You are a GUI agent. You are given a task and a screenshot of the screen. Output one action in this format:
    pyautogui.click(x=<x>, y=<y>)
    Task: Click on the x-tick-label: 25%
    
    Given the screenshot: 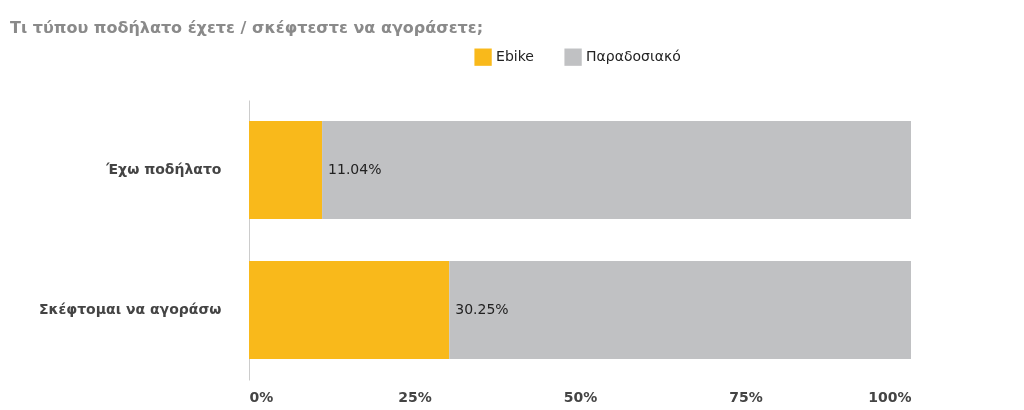 What is the action you would take?
    pyautogui.click(x=415, y=396)
    